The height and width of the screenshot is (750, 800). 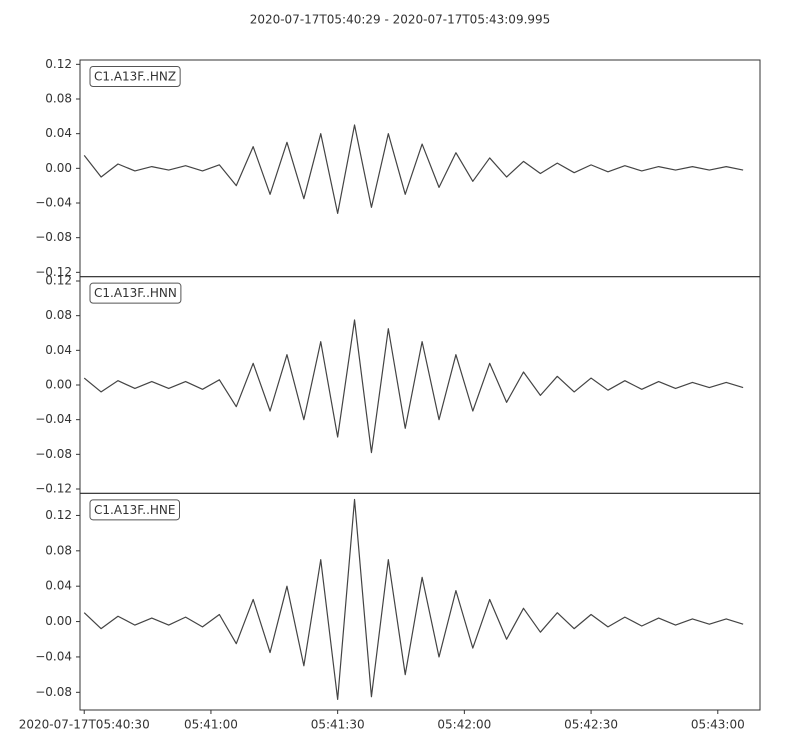 I want to click on trace-label: C1.A13F..HNE, so click(x=135, y=510).